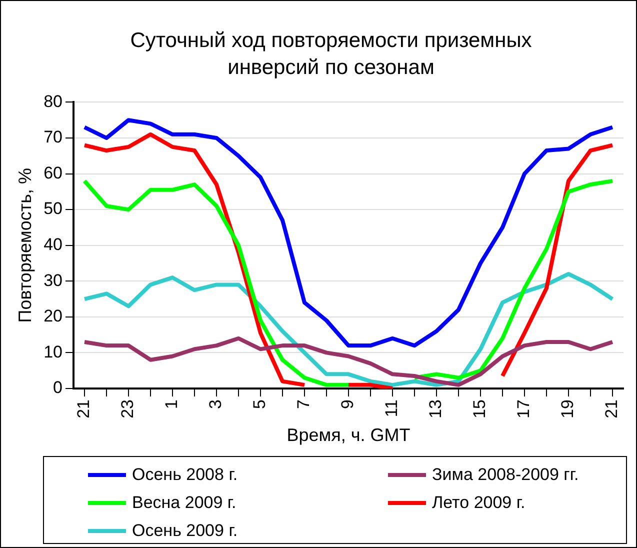 The image size is (637, 548). What do you see at coordinates (392, 408) in the screenshot?
I see `x-tick-label: 11` at bounding box center [392, 408].